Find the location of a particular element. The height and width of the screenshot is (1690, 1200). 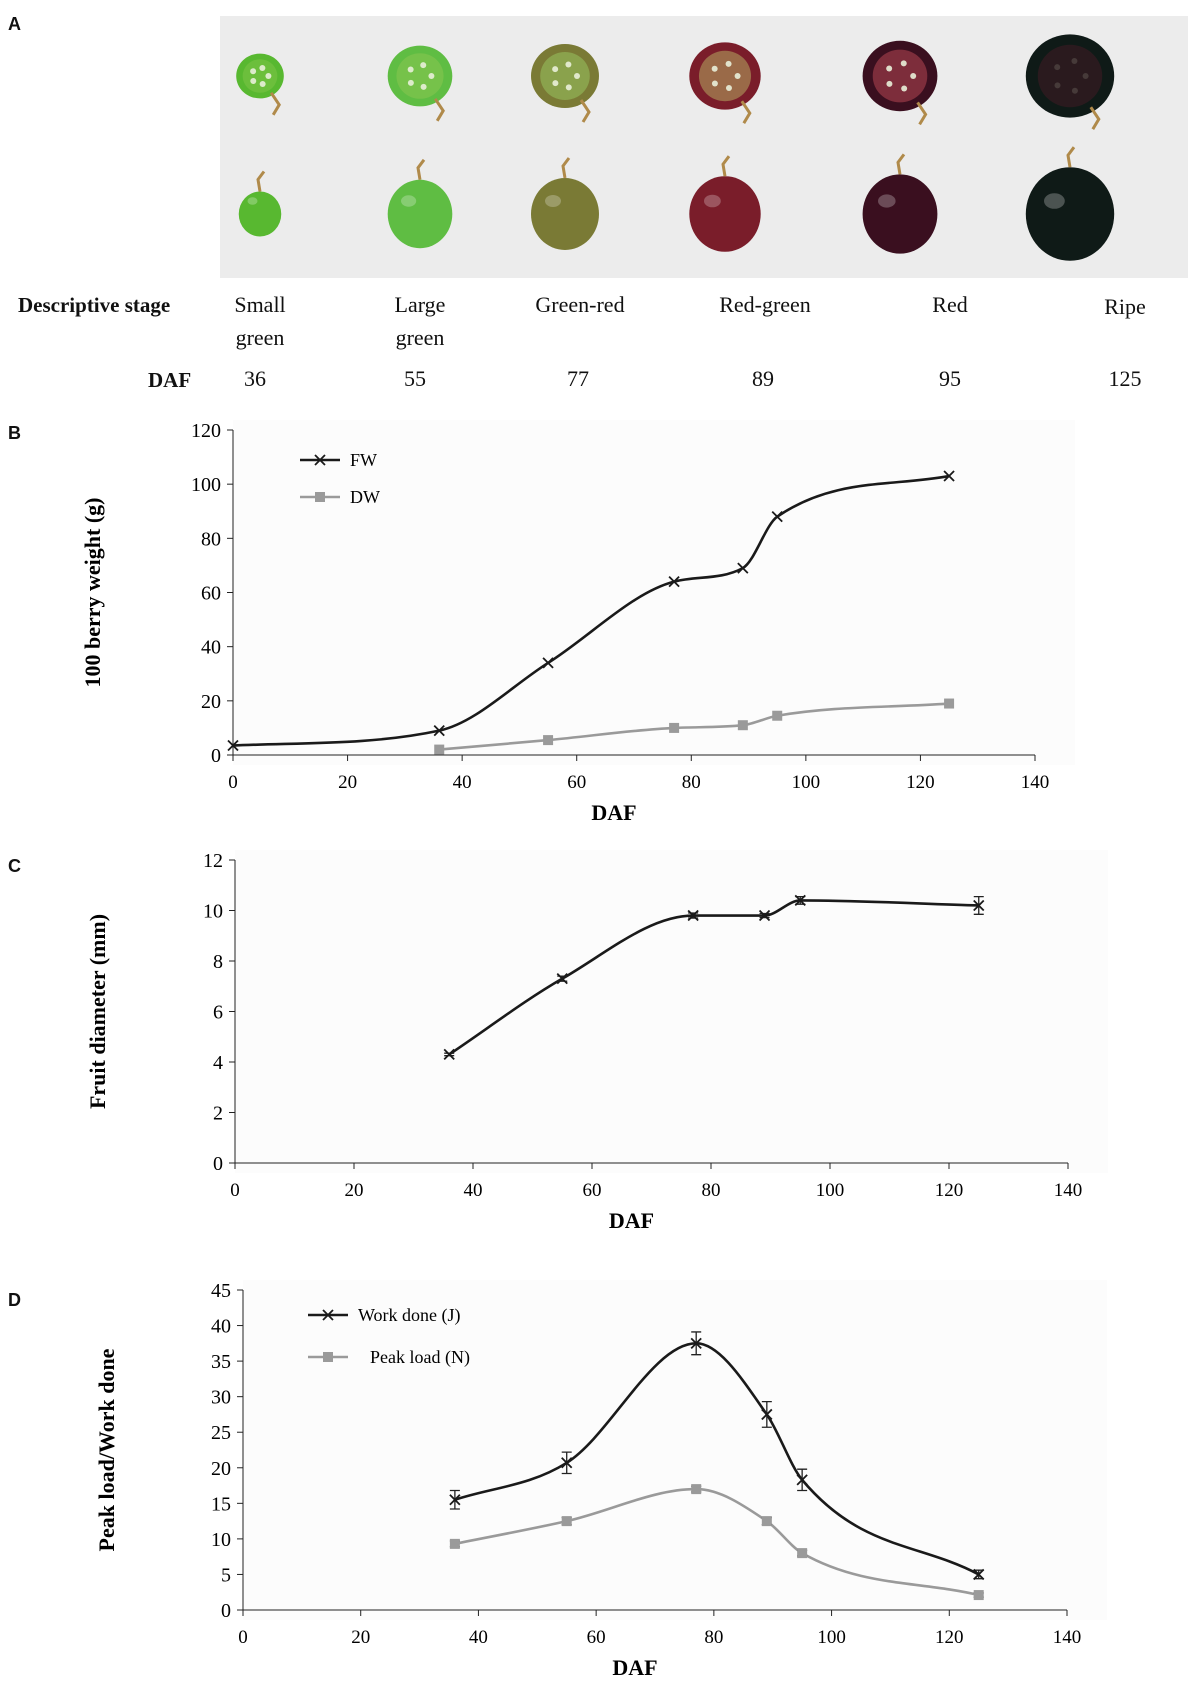

y-tick-label-d-1: 5 is located at coordinates (226, 1575).